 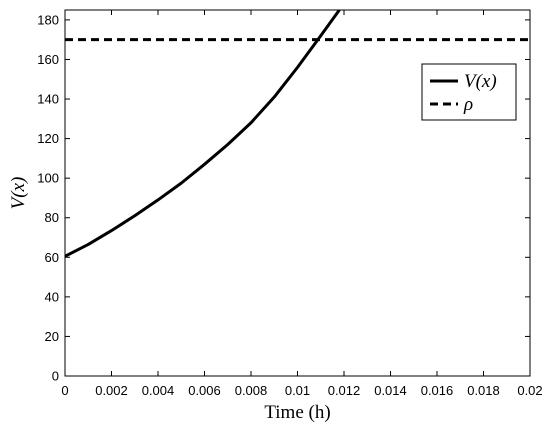 What do you see at coordinates (48, 138) in the screenshot?
I see `y-tick-label: 120` at bounding box center [48, 138].